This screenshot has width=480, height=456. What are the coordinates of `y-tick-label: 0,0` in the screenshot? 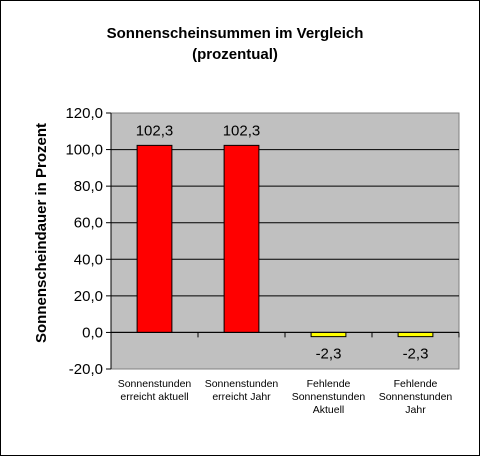 It's located at (92, 332).